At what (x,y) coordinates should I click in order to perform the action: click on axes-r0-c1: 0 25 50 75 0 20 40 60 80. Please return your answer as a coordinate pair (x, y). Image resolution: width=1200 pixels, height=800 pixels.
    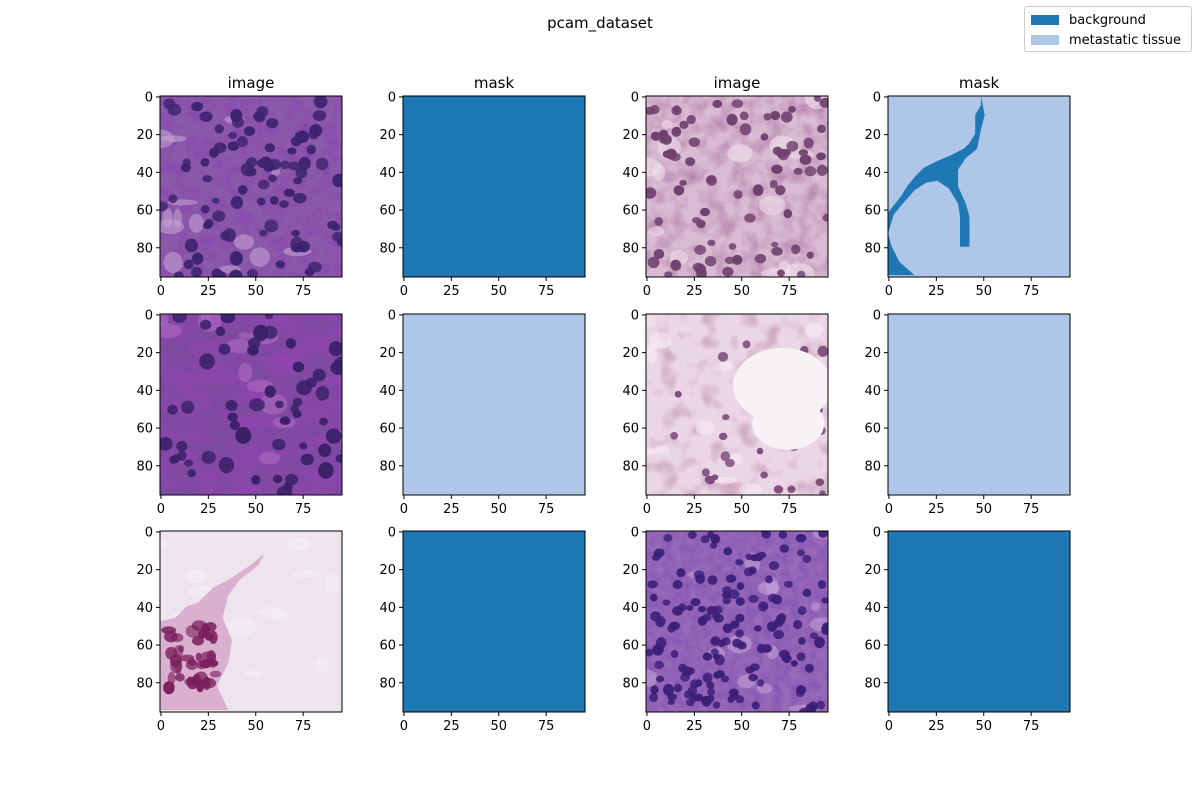
    Looking at the image, I should click on (482, 194).